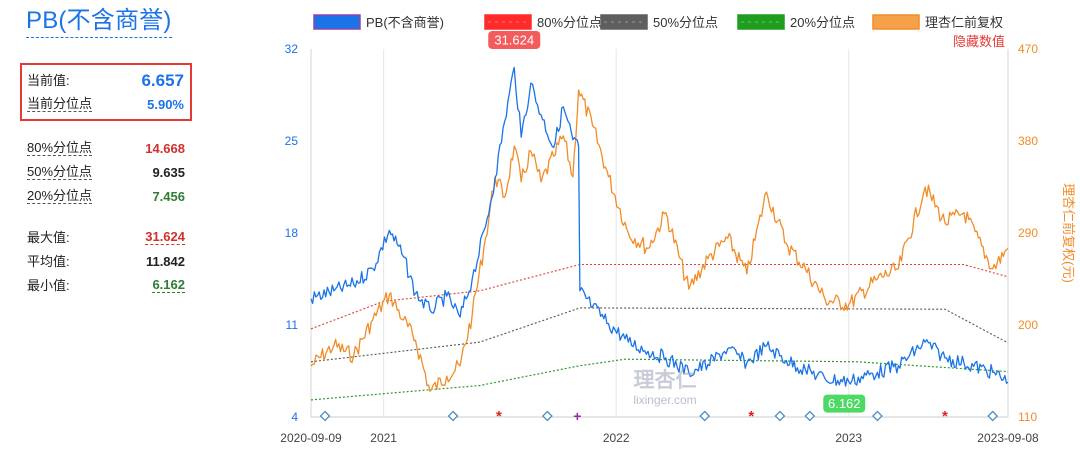 The width and height of the screenshot is (1080, 466). I want to click on y-right-tick-label: 470, so click(1028, 49).